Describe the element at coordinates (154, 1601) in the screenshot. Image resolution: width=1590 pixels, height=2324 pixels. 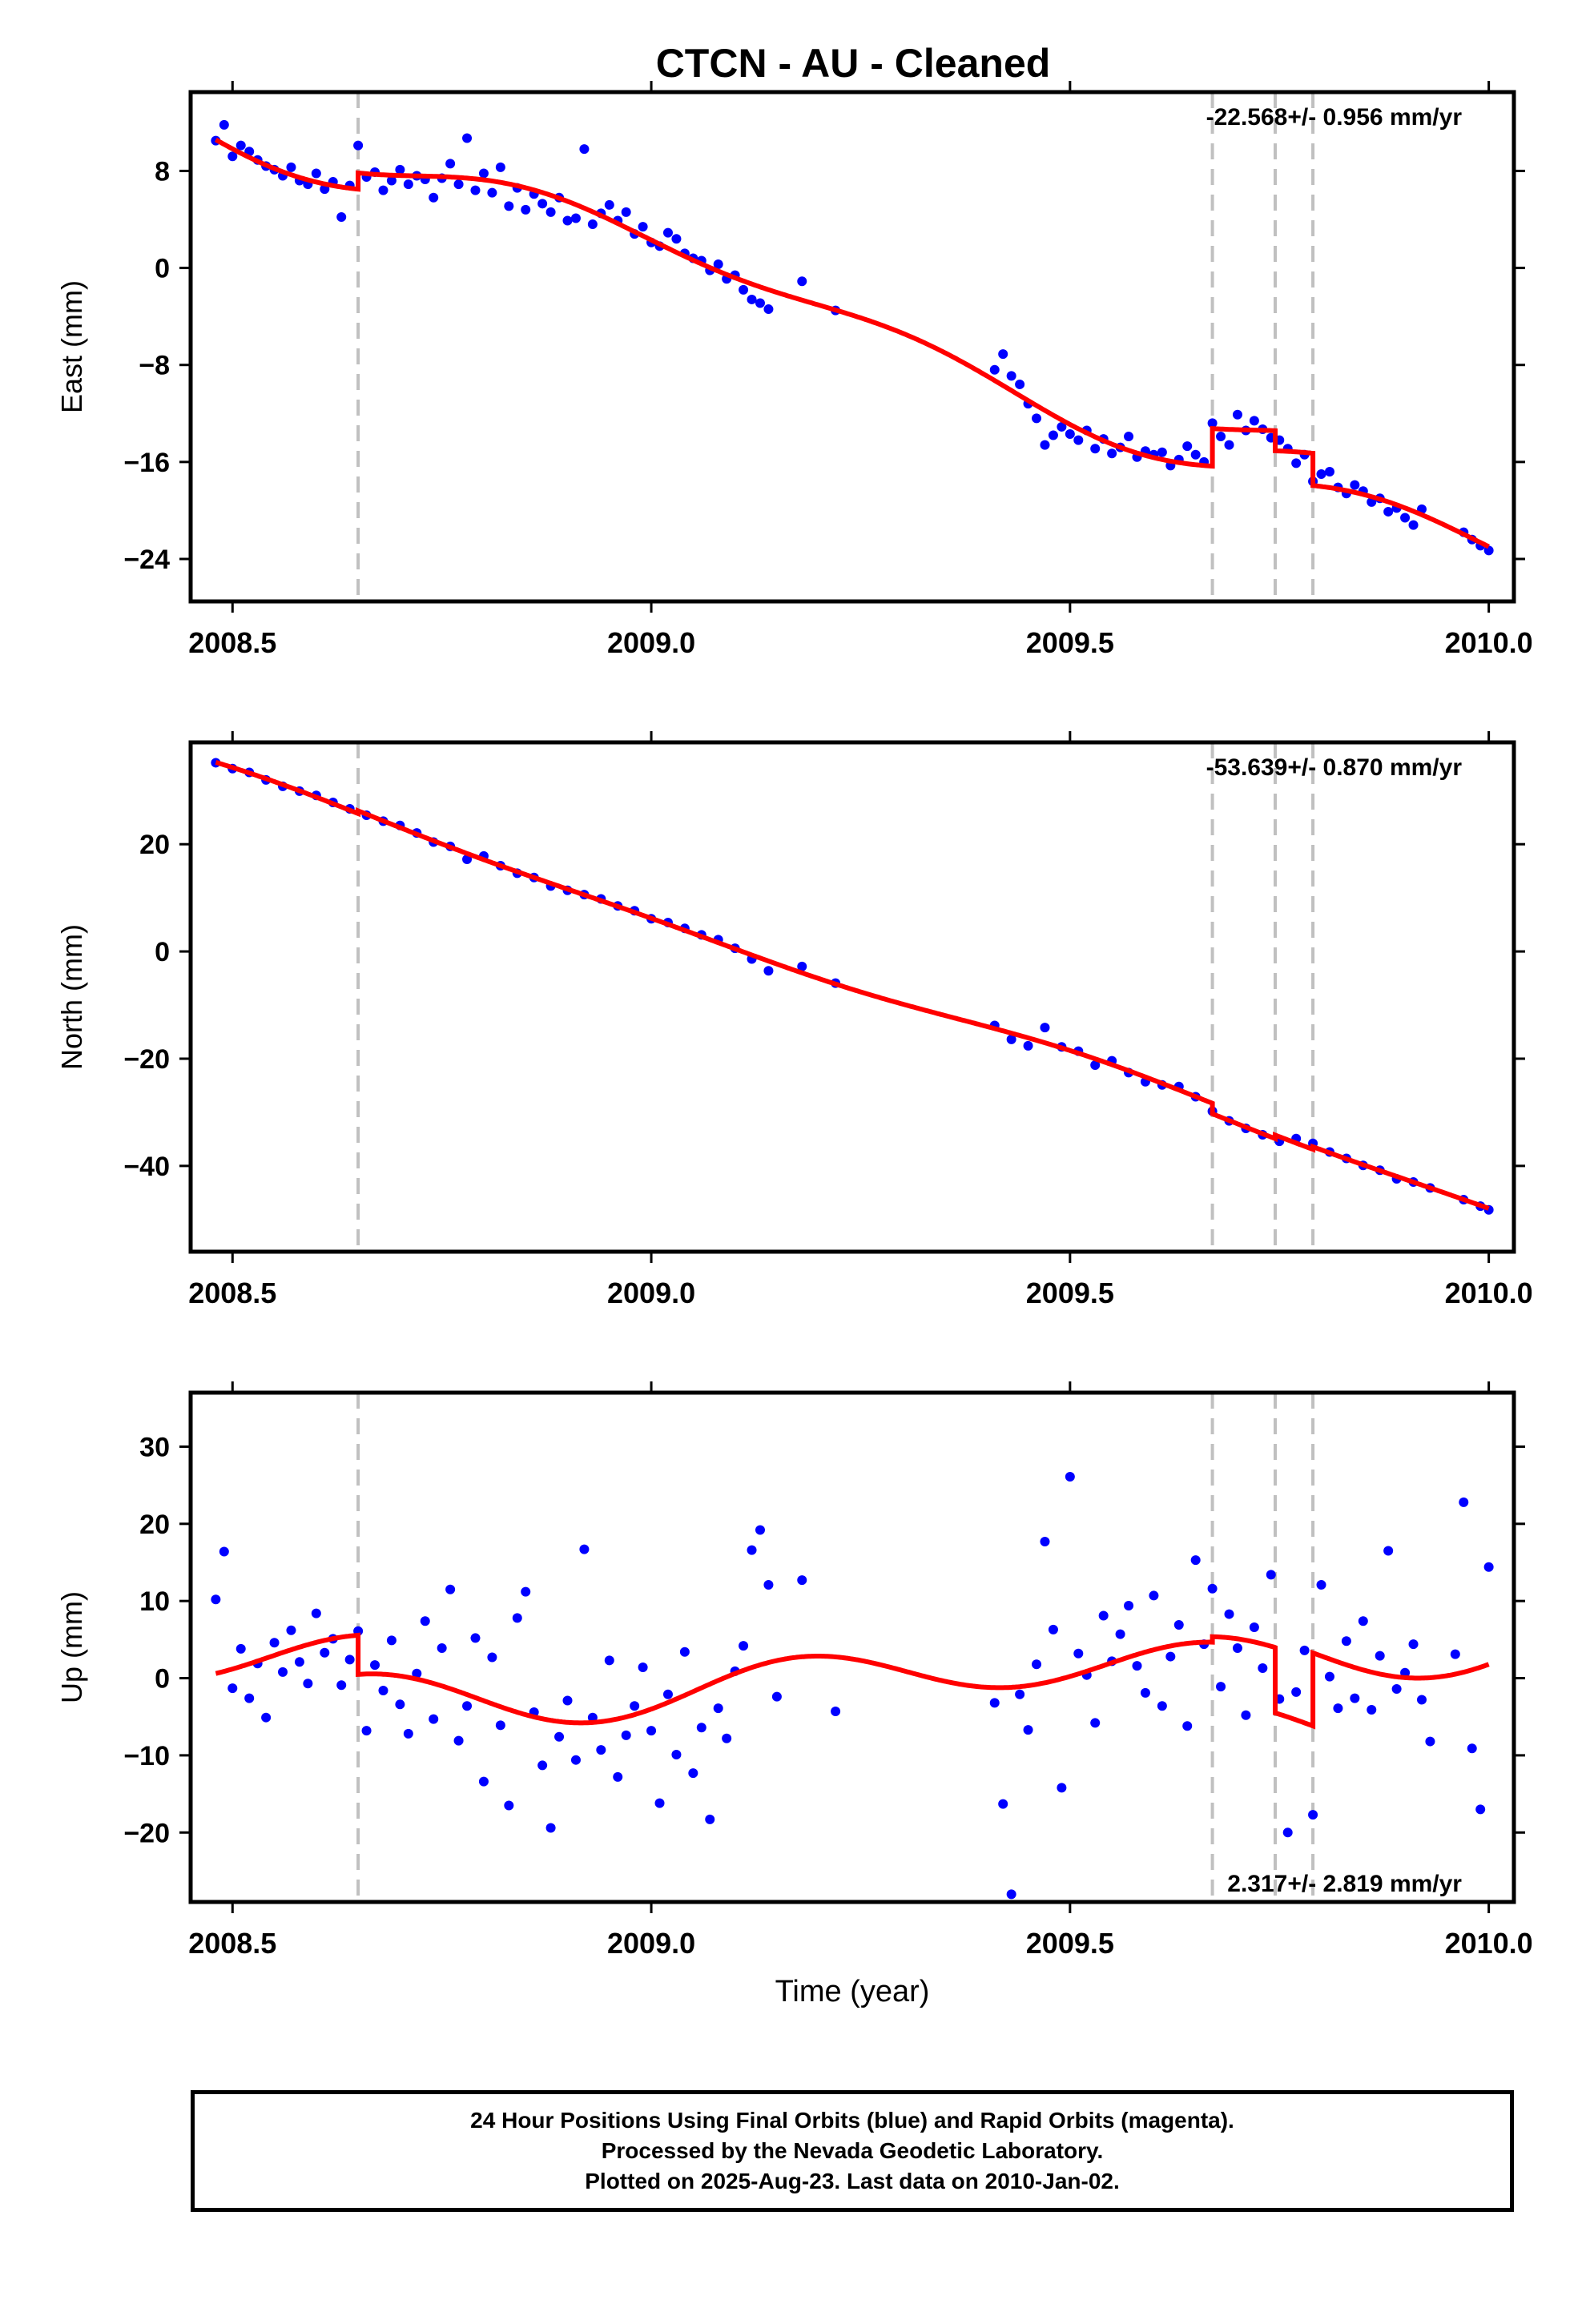
I see `up-y-tick-label: 10` at that location.